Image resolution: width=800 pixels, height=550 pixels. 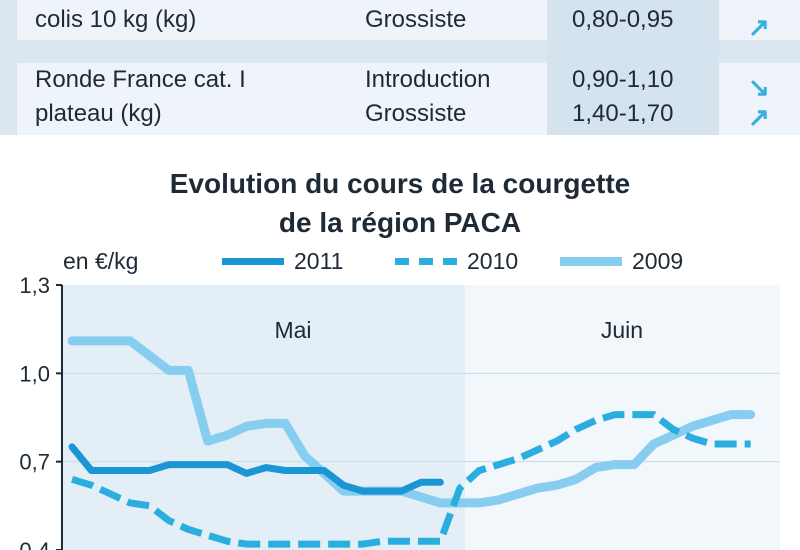 What do you see at coordinates (428, 79) in the screenshot?
I see `stage-cell: Introduction` at bounding box center [428, 79].